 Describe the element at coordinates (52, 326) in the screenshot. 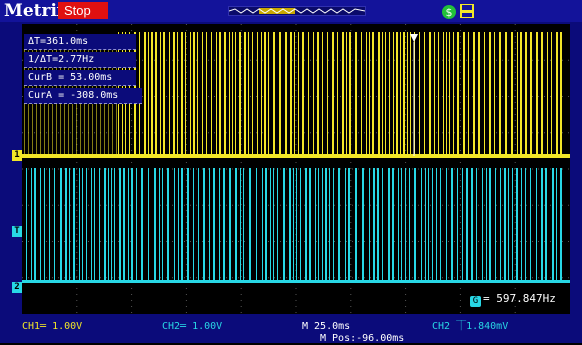

I see `ch1-scale: CH1═ 1.00V` at that location.